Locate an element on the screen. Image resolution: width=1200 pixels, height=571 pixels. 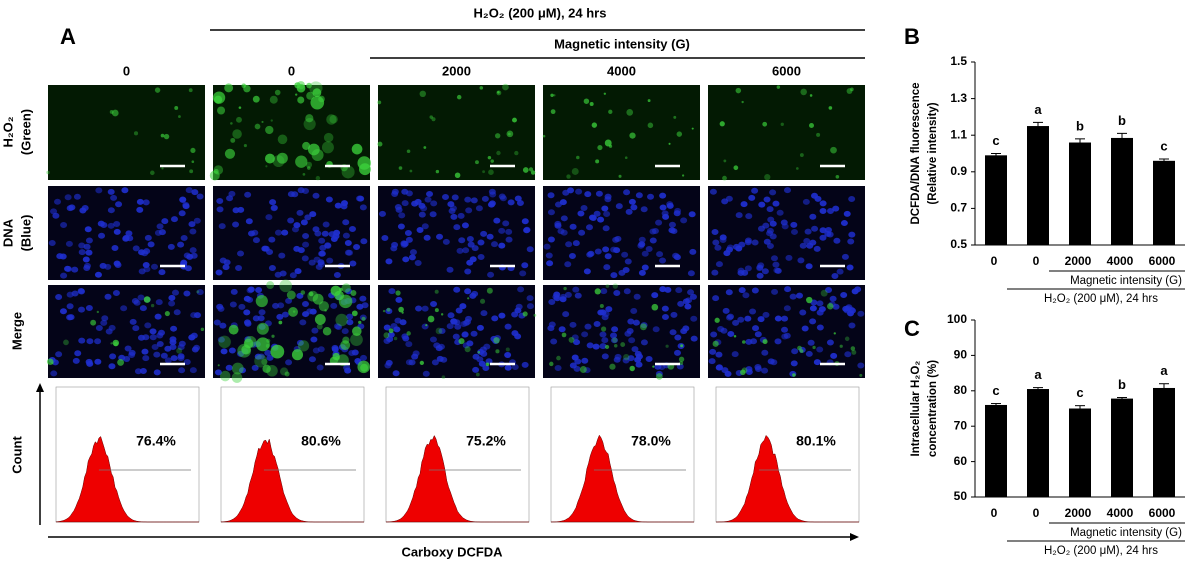
significance-letter: a is located at coordinates (1164, 370).